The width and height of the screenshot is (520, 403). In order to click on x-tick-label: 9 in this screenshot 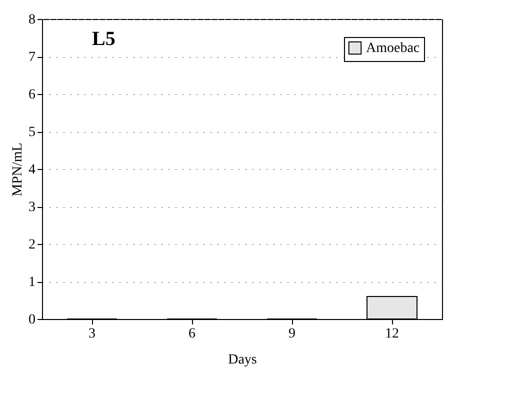, I will do `click(292, 334)`.